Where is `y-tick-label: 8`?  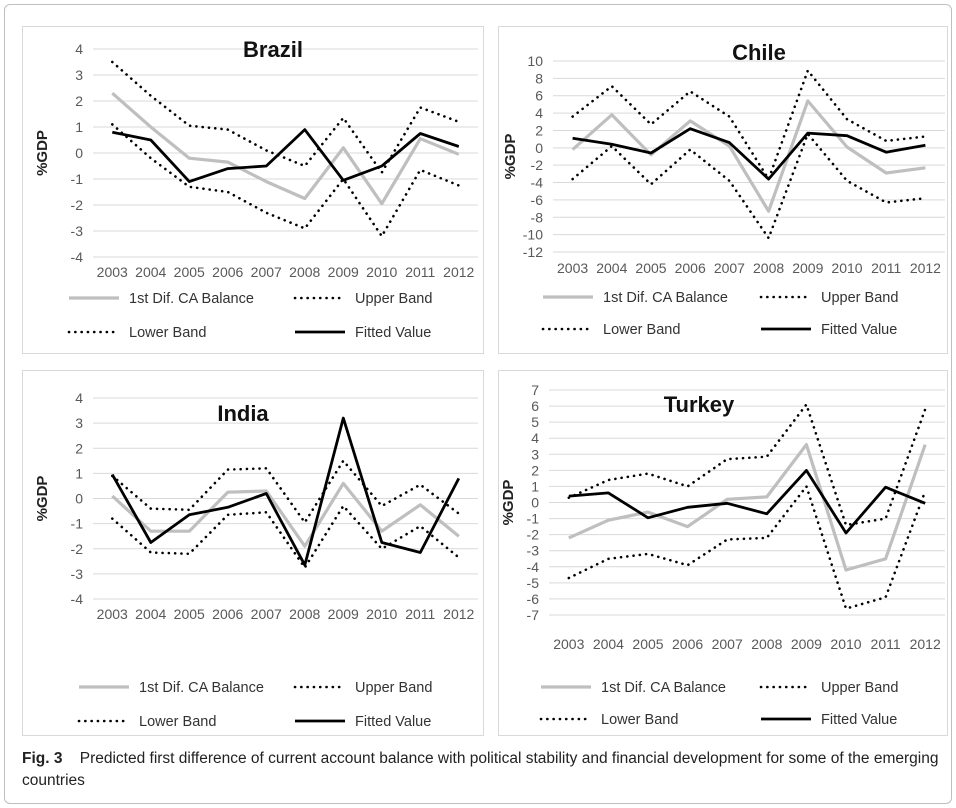 y-tick-label: 8 is located at coordinates (539, 78).